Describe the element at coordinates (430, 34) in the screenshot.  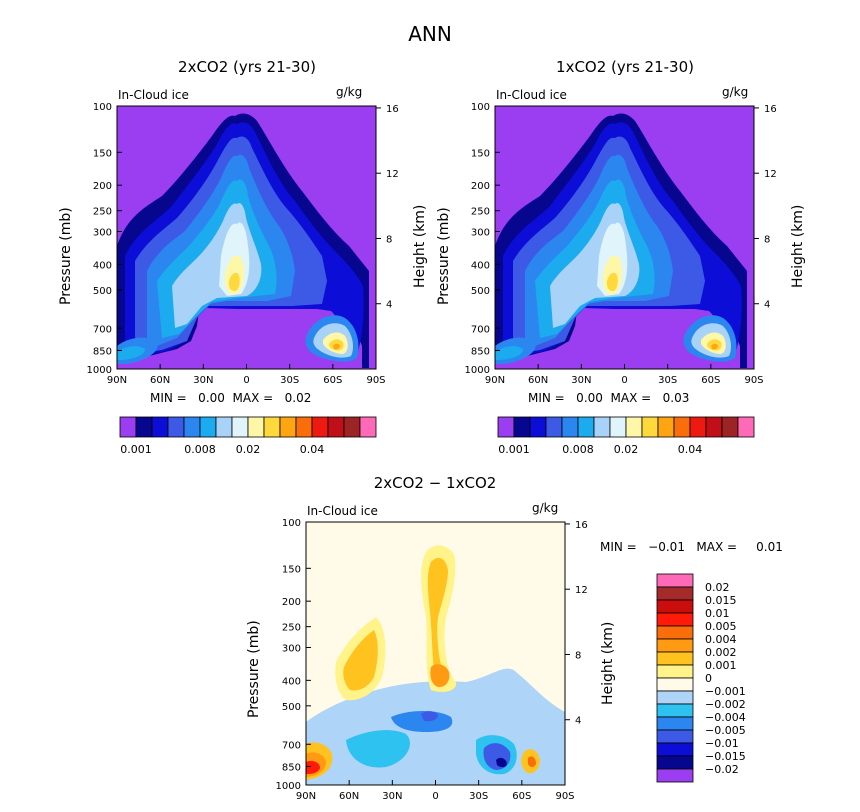
I see `main-title: ANN` at that location.